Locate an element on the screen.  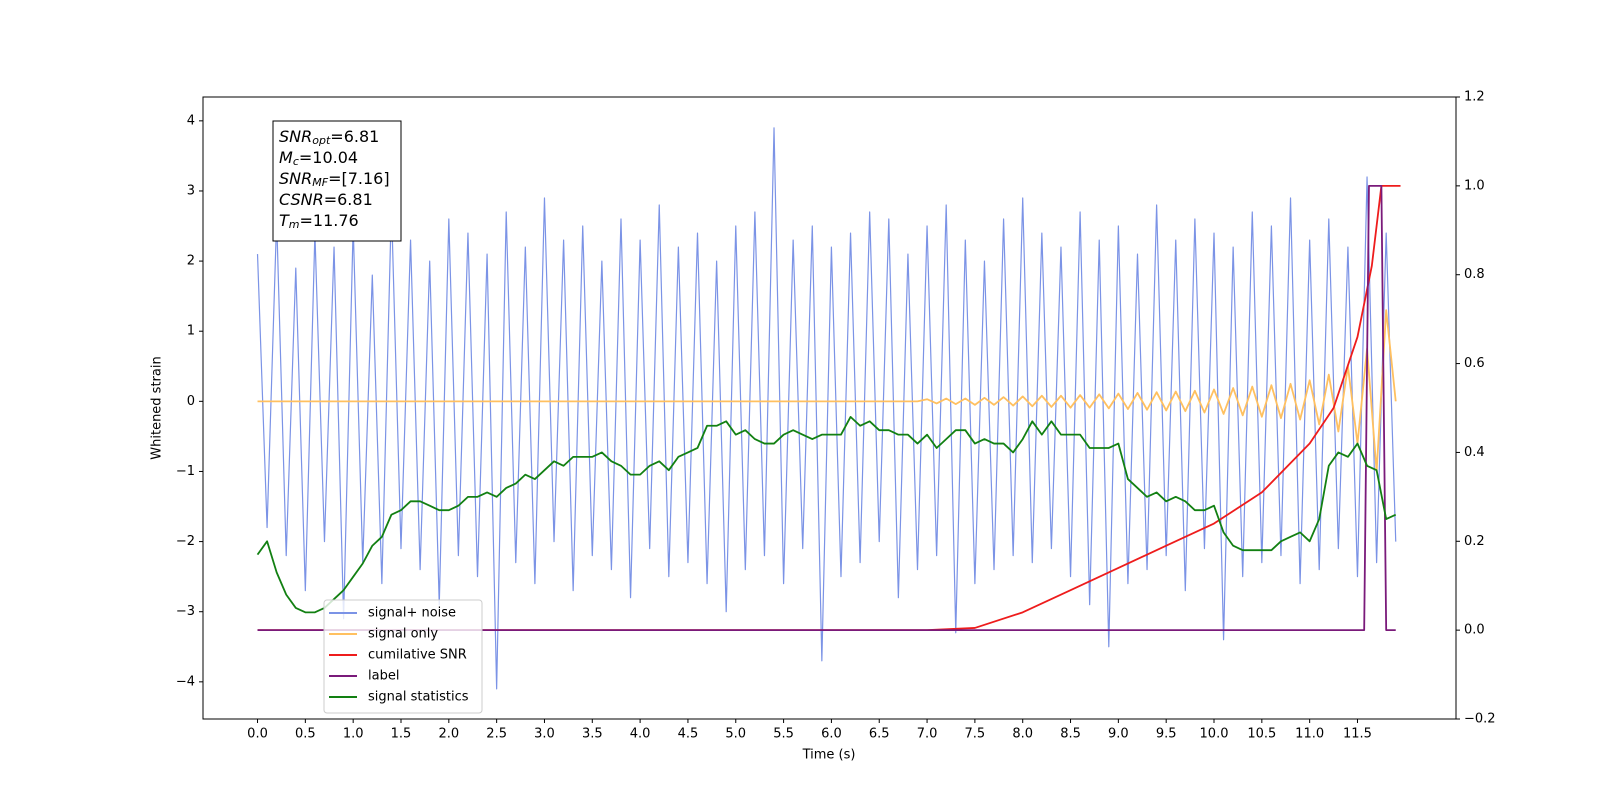
x-tick-label: 5.0 is located at coordinates (735, 734).